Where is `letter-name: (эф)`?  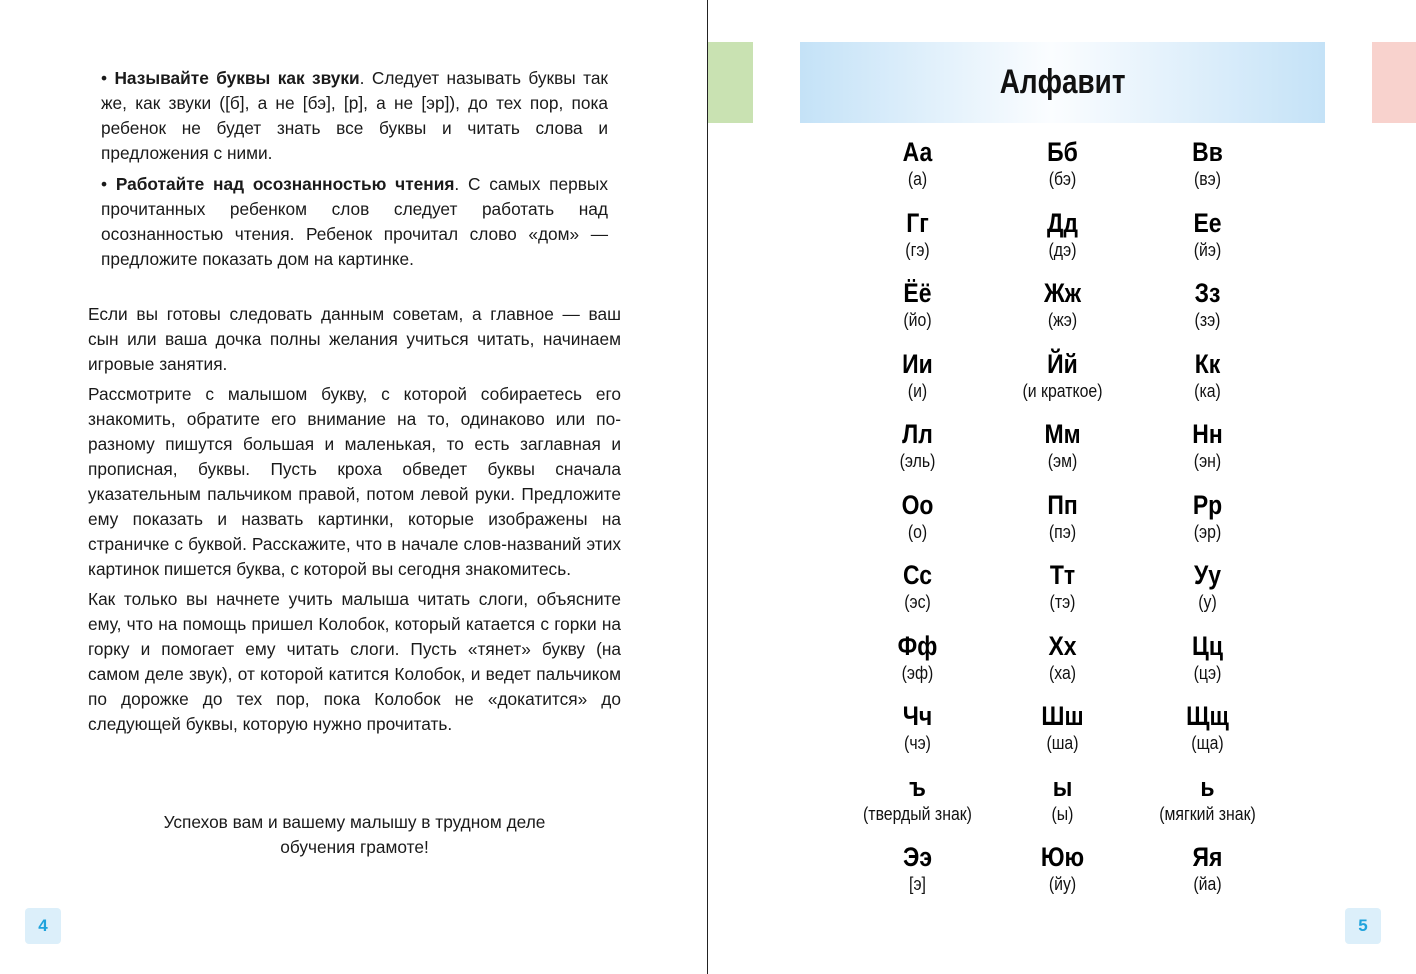 letter-name: (эф) is located at coordinates (917, 672).